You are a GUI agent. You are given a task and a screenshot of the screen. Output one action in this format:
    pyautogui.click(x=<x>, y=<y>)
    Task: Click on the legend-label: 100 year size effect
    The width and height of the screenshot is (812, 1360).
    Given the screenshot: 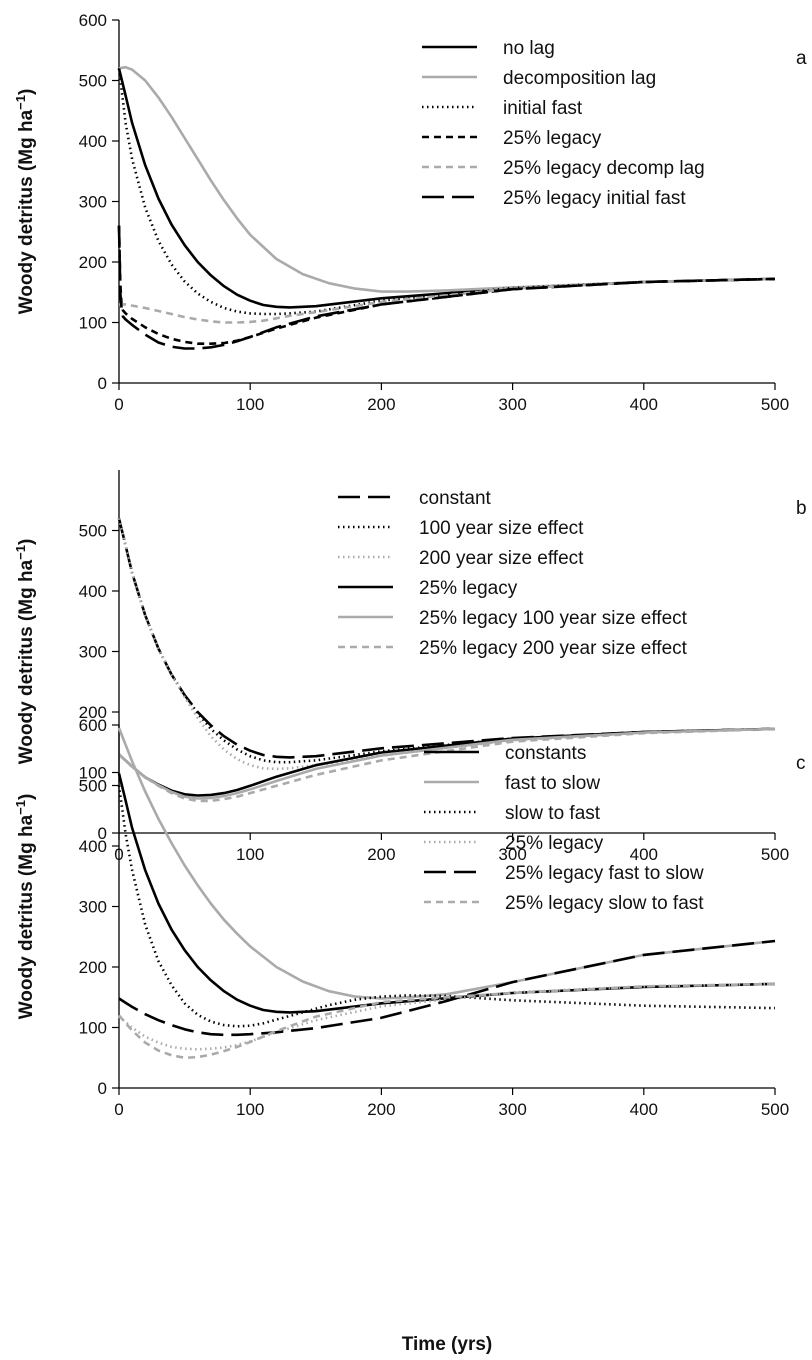 What is the action you would take?
    pyautogui.click(x=501, y=528)
    